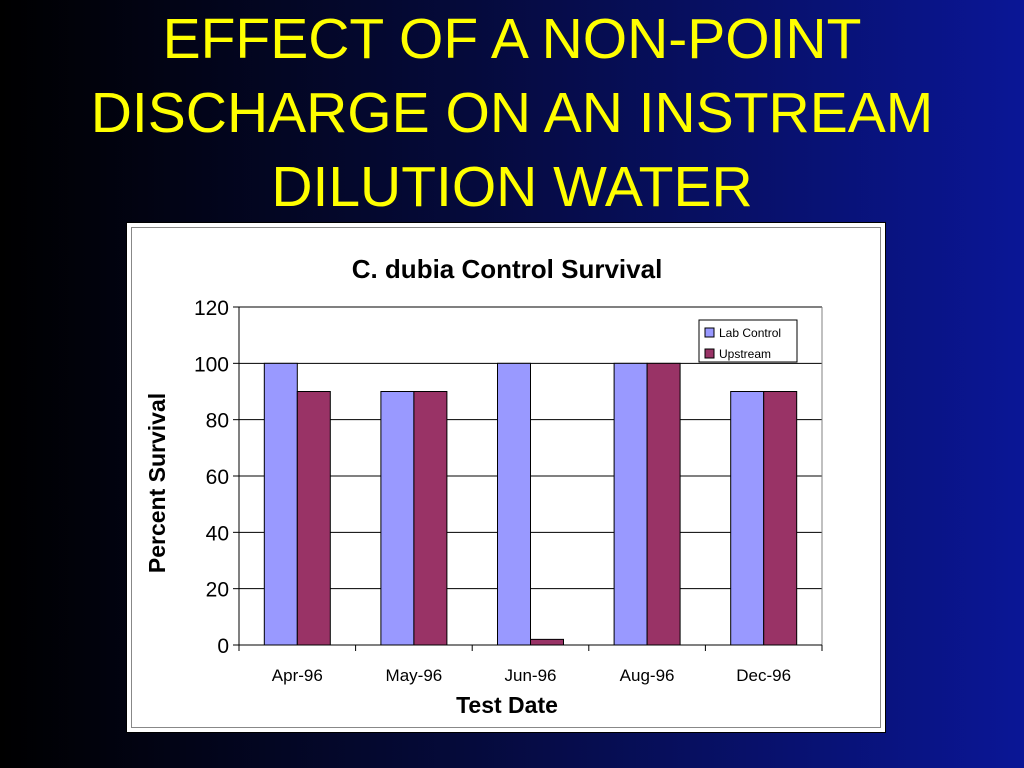 The image size is (1024, 768). What do you see at coordinates (531, 675) in the screenshot?
I see `x-tick-label: Jun-96` at bounding box center [531, 675].